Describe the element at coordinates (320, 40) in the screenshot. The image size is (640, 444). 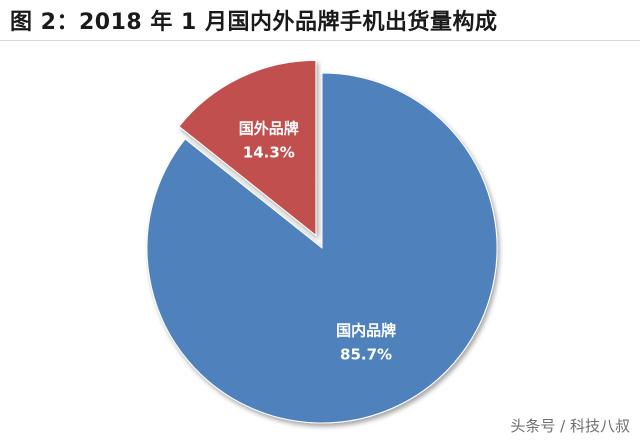
I see `title-divider` at that location.